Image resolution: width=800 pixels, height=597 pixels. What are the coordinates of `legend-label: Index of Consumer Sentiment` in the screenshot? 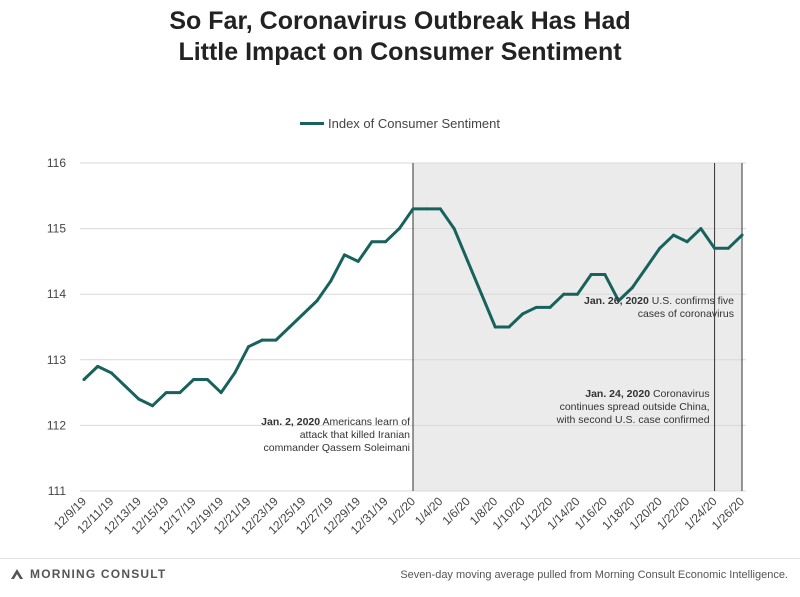 It's located at (414, 123).